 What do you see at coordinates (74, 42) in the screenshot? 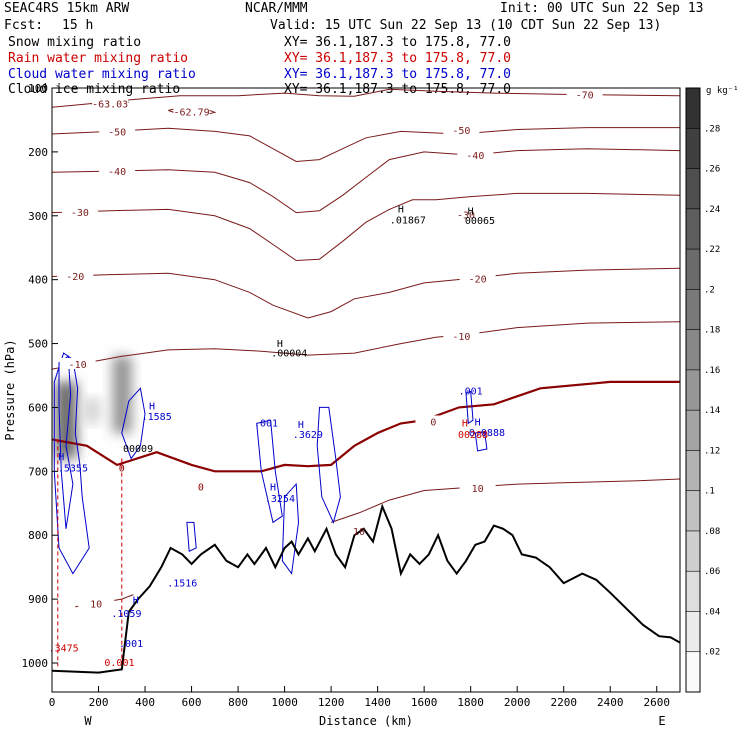
I see `field-name-snow: Snow mixing ratio` at bounding box center [74, 42].